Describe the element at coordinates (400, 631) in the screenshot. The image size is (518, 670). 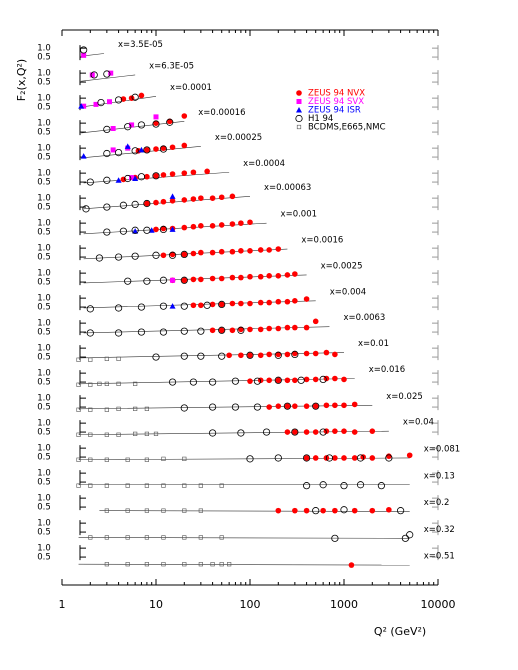
I see `x-axis-label: Q² (GeV²)` at that location.